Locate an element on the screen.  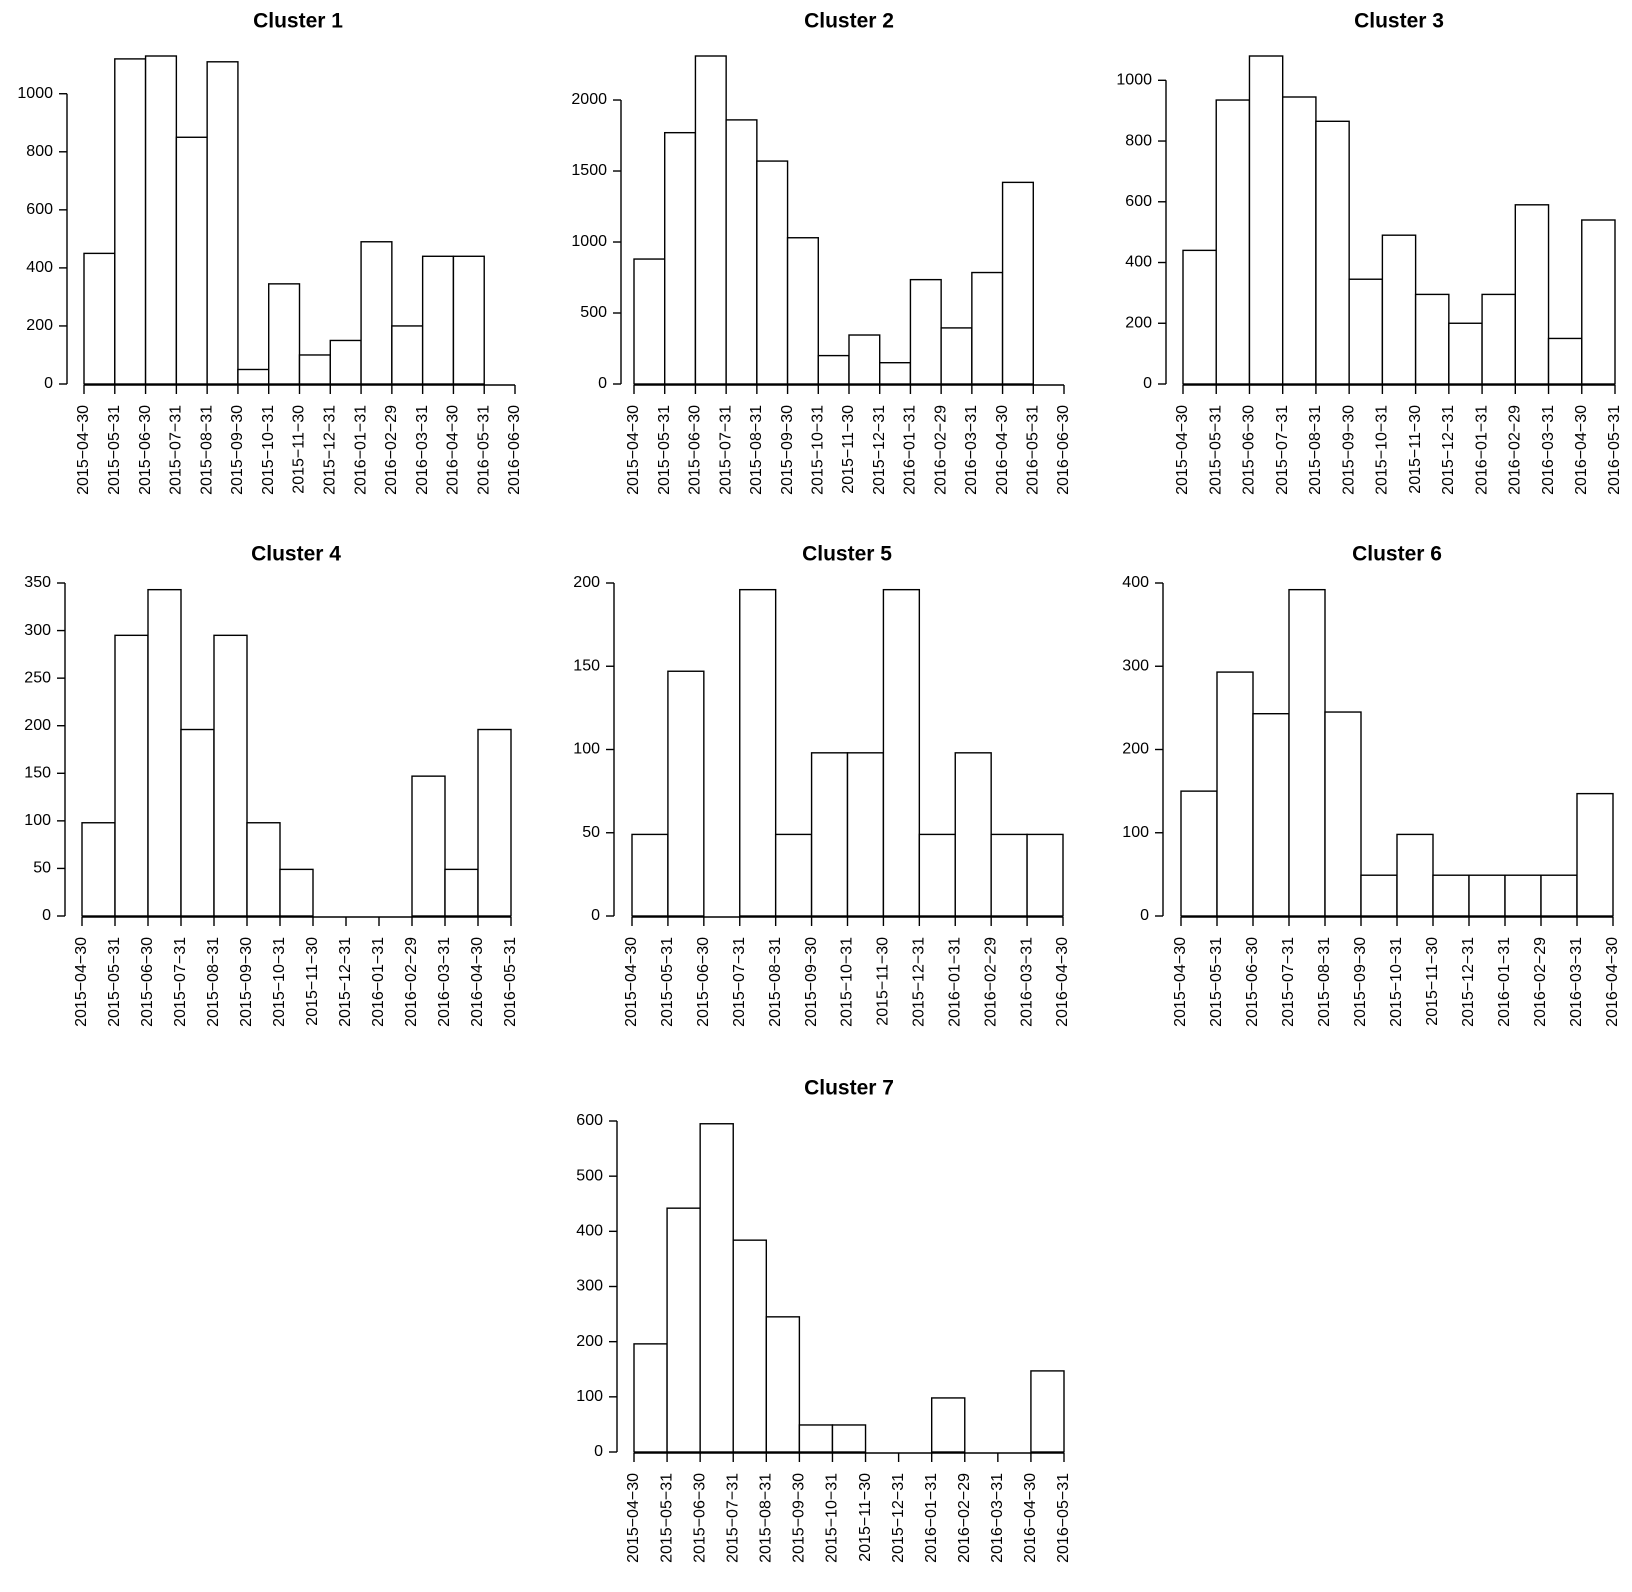
chart-title: Cluster 7 is located at coordinates (849, 1088).